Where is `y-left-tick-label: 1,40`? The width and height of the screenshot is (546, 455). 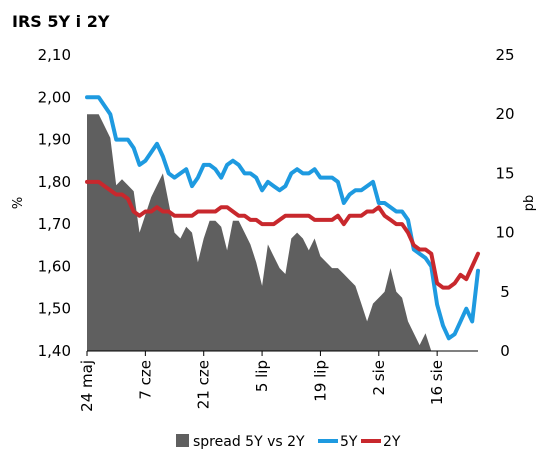
y-left-tick-label: 1,40 is located at coordinates (54, 351).